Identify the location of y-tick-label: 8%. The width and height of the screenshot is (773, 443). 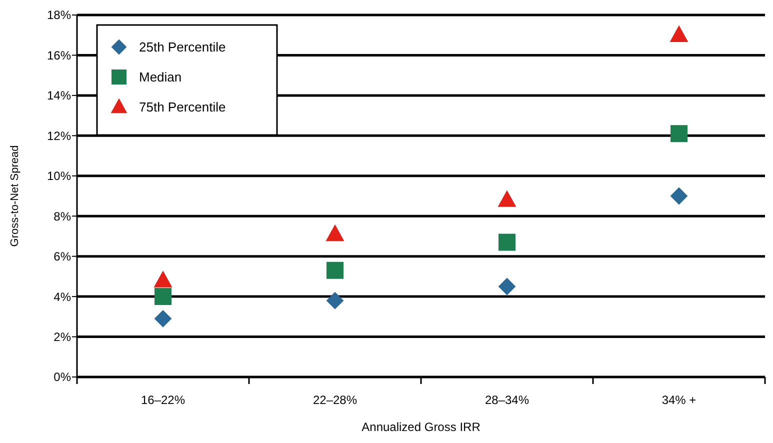
(63, 216).